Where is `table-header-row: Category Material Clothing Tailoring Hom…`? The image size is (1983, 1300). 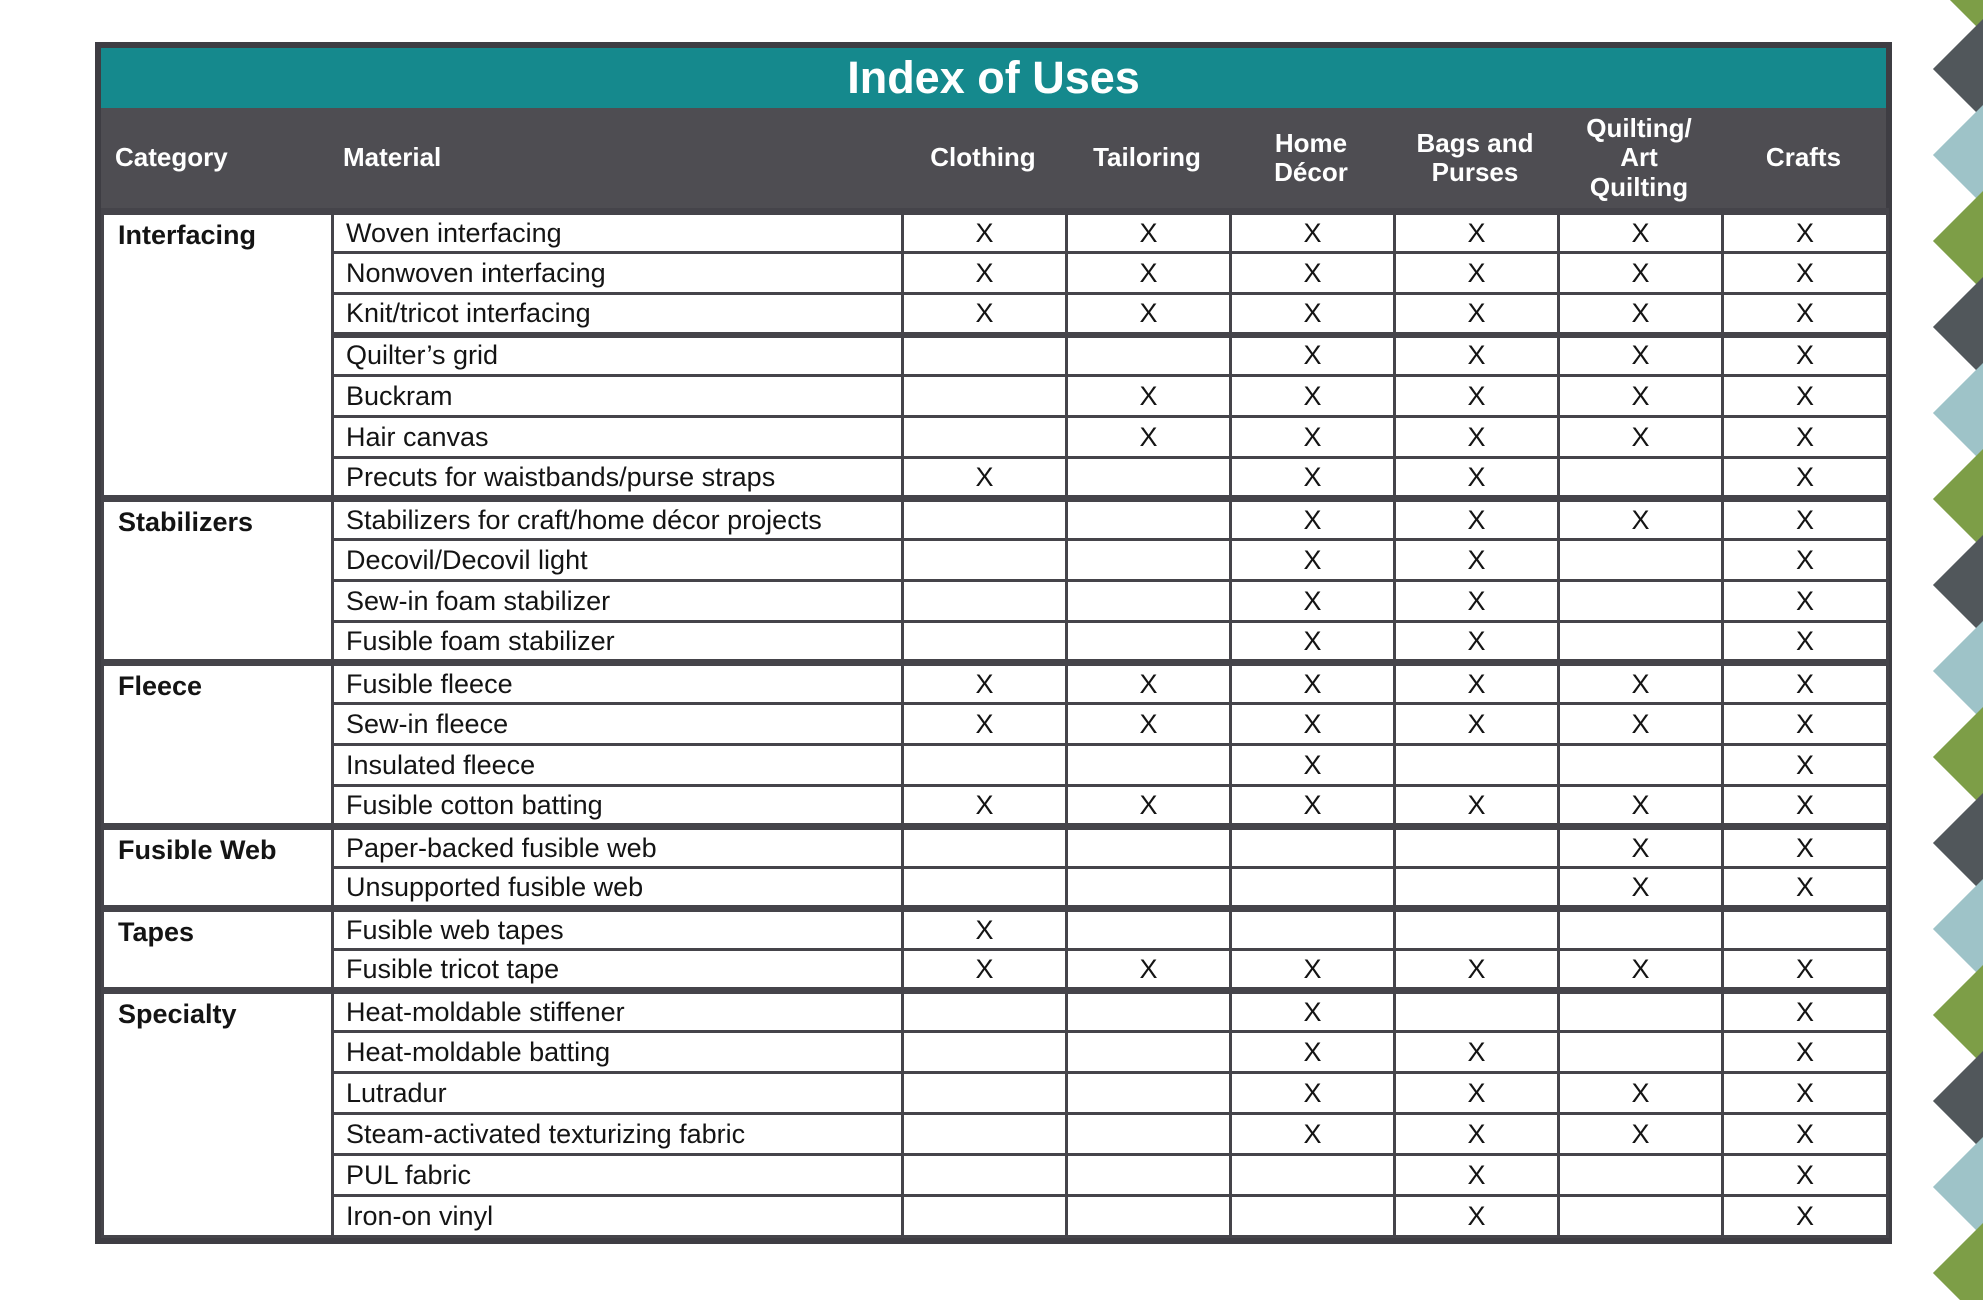 table-header-row: Category Material Clothing Tailoring Hom… is located at coordinates (993, 158).